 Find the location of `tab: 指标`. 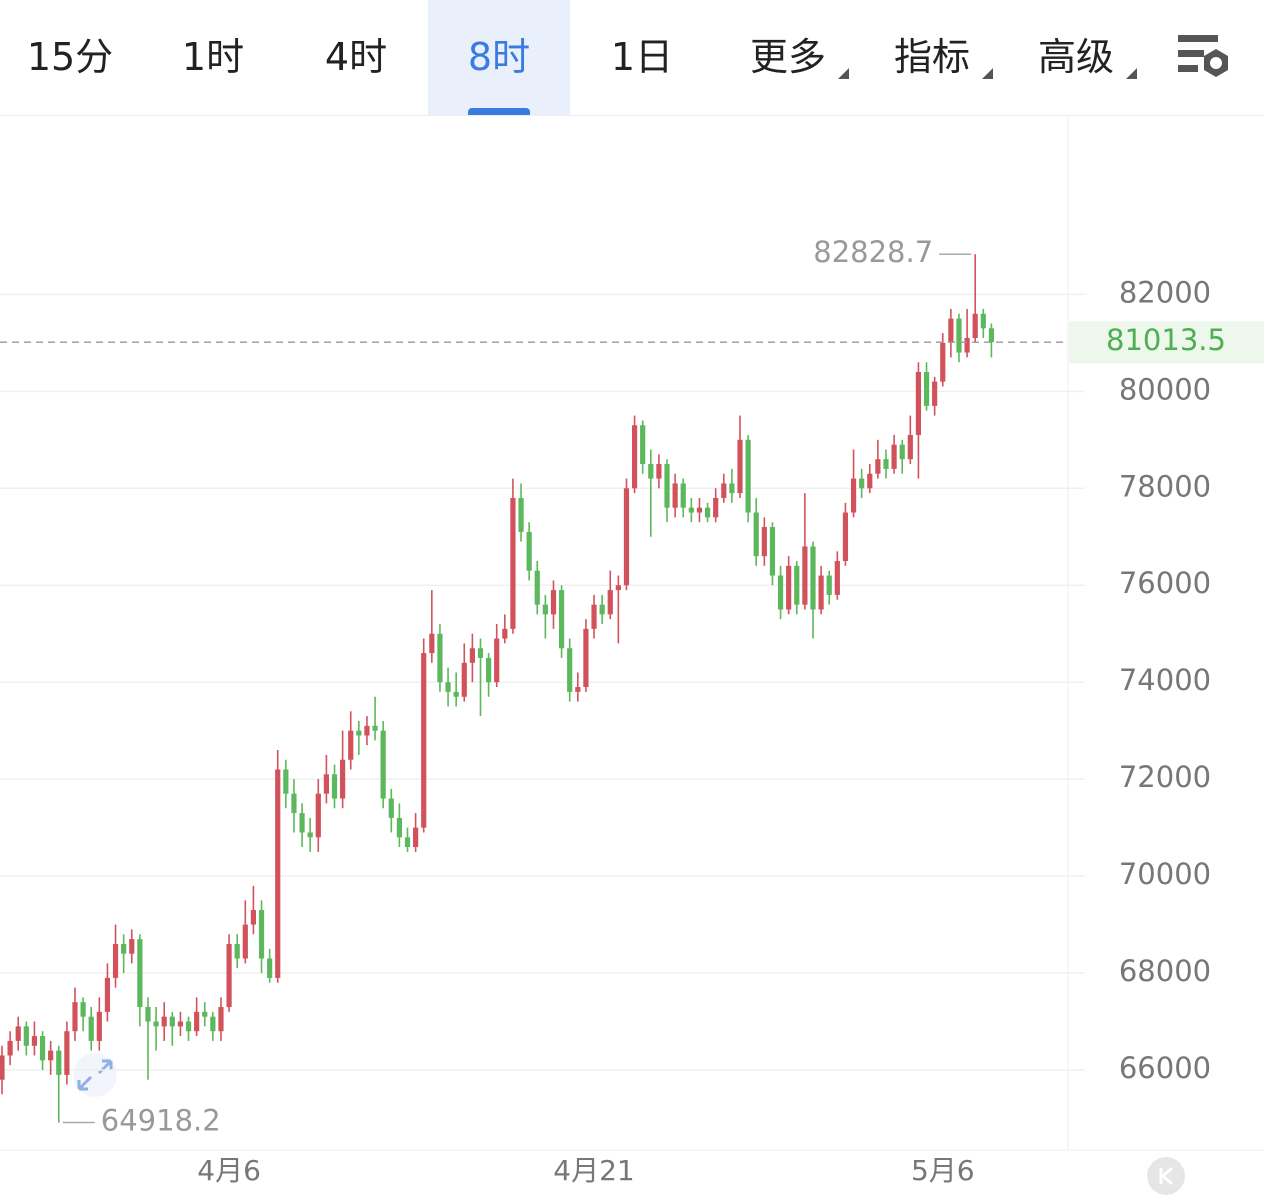

tab: 指标 is located at coordinates (931, 57).